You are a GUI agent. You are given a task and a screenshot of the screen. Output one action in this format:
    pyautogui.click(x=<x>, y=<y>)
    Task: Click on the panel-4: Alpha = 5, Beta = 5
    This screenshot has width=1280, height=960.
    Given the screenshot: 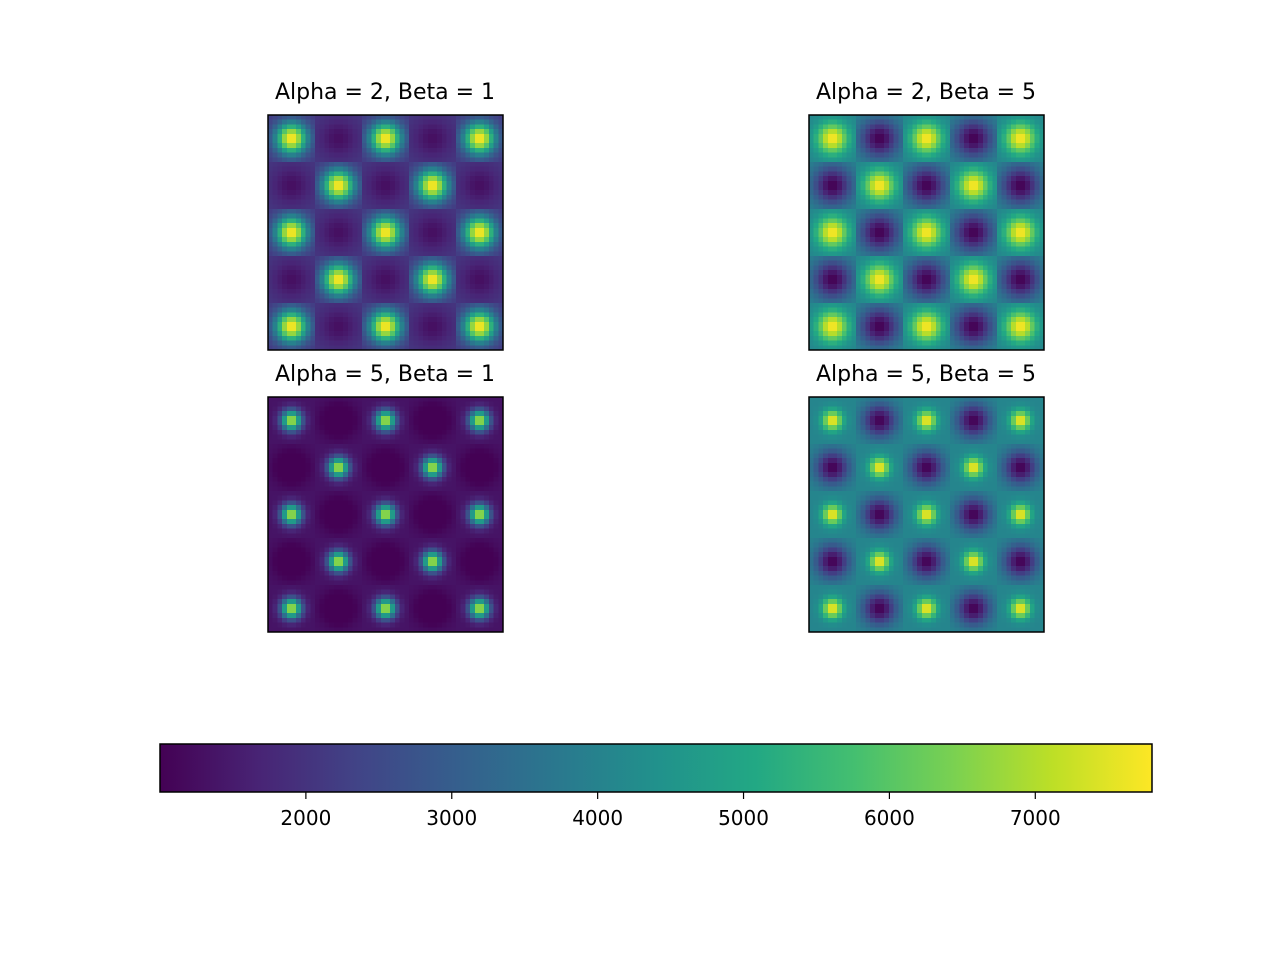 What is the action you would take?
    pyautogui.click(x=926, y=497)
    